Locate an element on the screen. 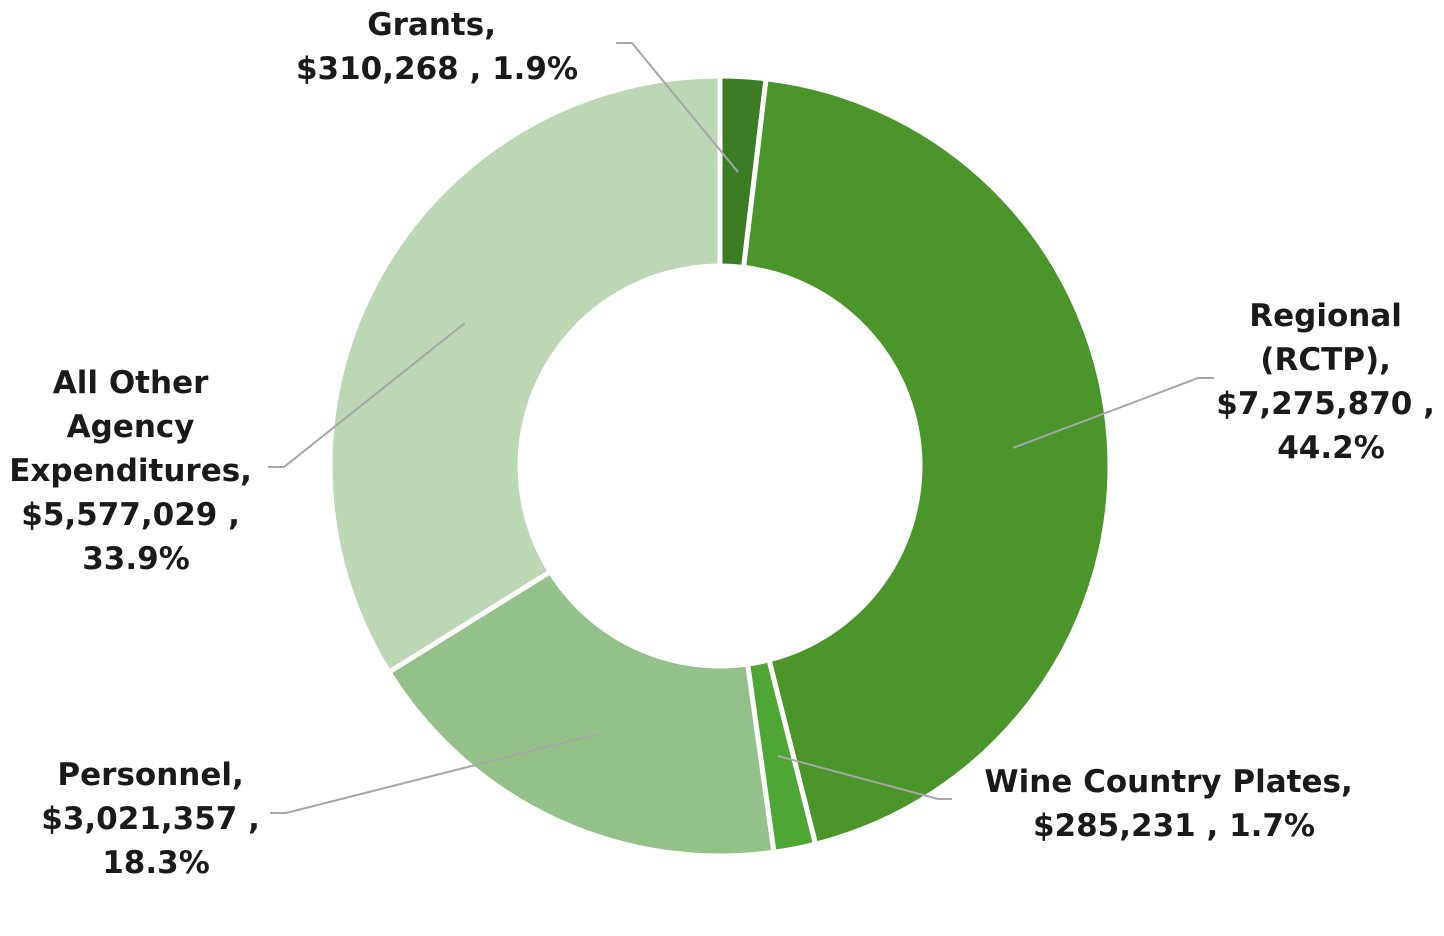 The height and width of the screenshot is (936, 1444). leader-line-regional-rctp is located at coordinates (1113, 413).